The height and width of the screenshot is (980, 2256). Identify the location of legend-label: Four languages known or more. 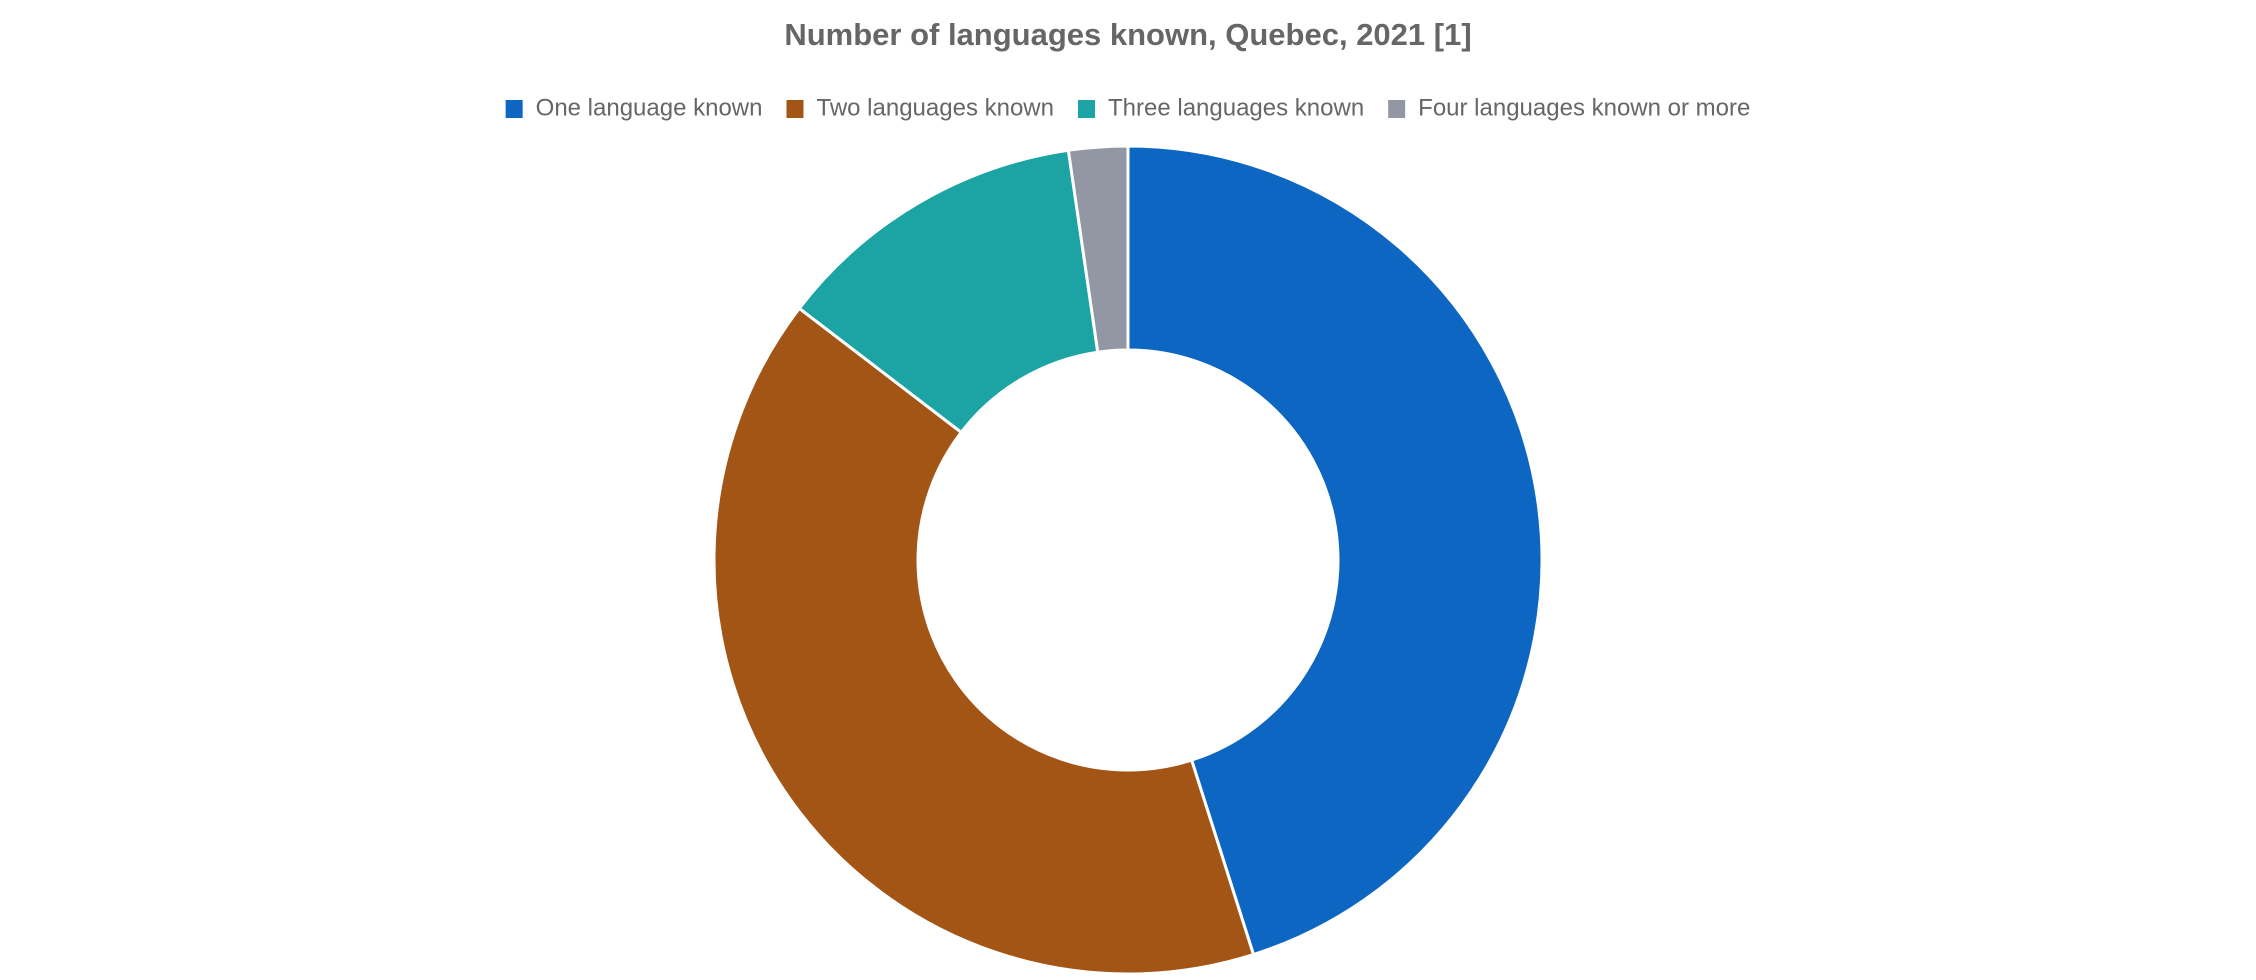
(1584, 107).